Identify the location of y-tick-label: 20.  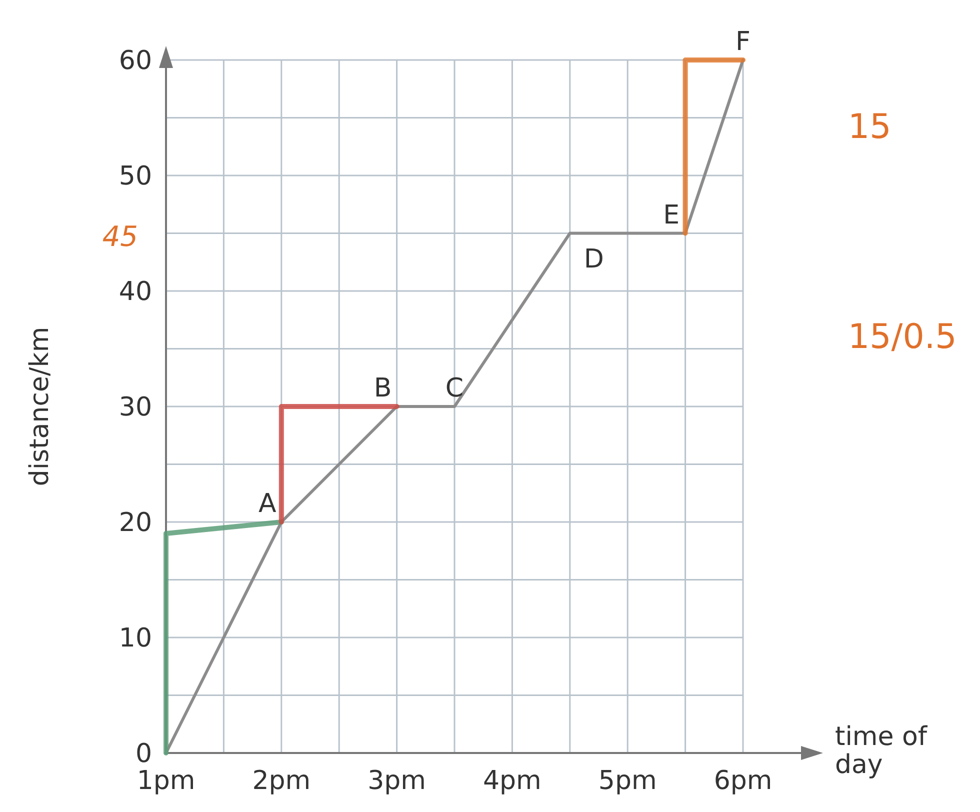
(135, 523).